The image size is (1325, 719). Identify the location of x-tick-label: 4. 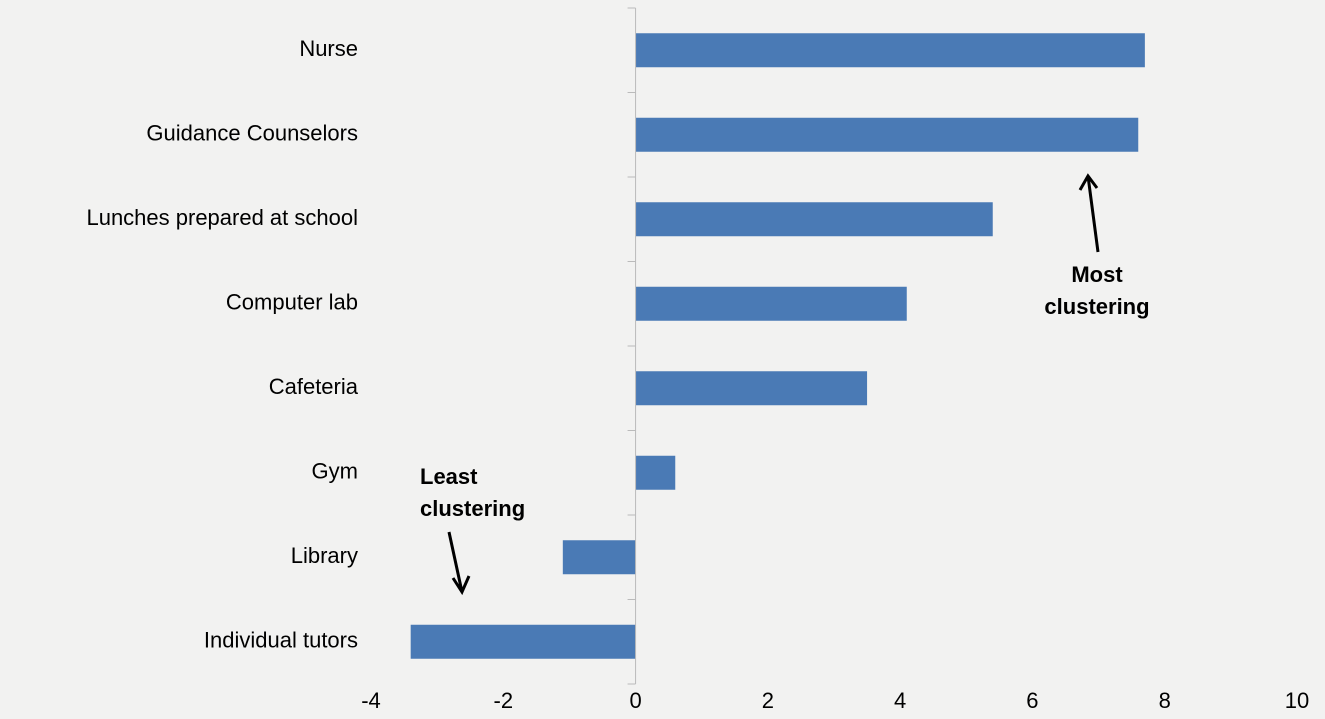
(900, 700).